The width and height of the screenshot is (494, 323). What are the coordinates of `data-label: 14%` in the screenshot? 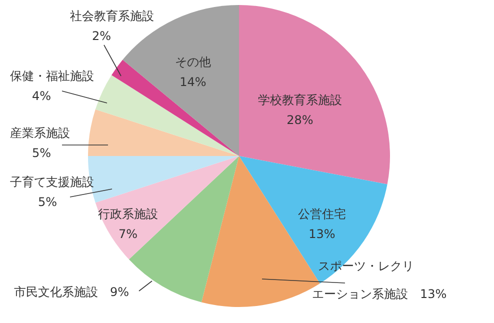 It's located at (193, 82).